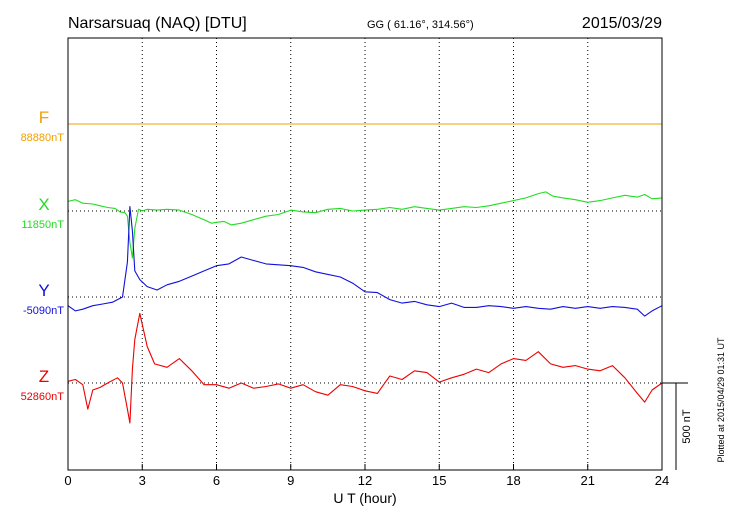 The image size is (730, 520). I want to click on x-axis-ticks: 0 3 6 9 12 15 18 21 24, so click(366, 476).